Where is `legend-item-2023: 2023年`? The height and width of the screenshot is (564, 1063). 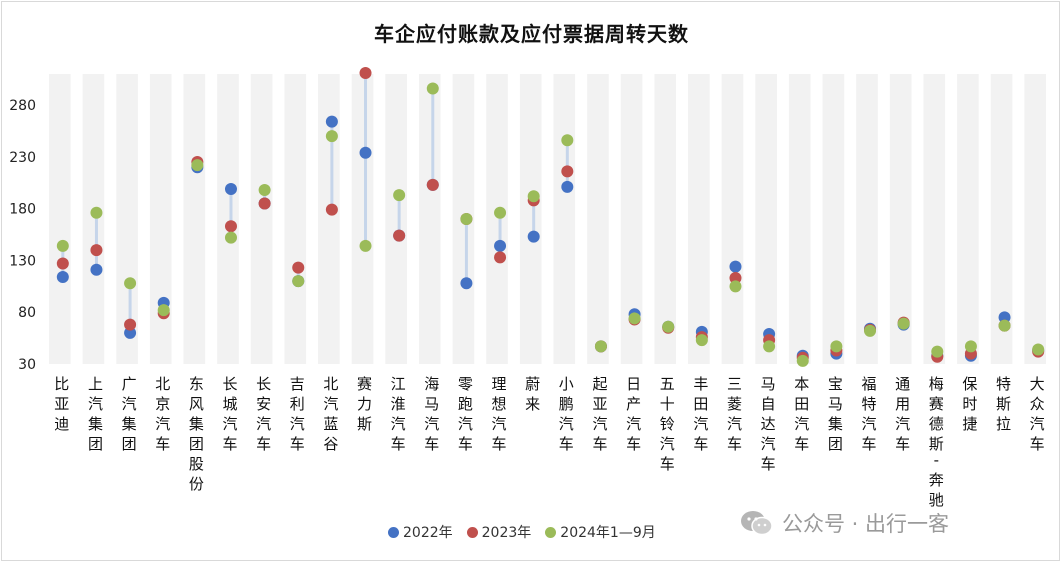
legend-item-2023: 2023年 is located at coordinates (499, 532).